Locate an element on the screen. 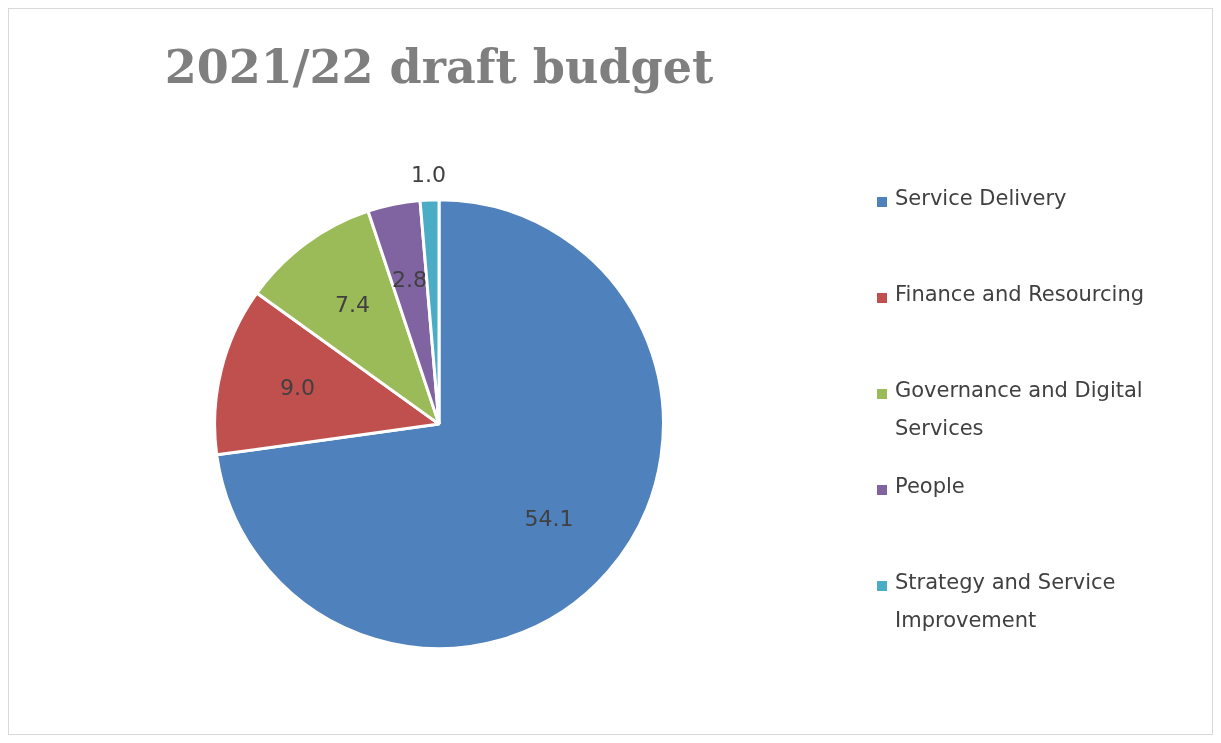 This screenshot has height=743, width=1221. legend-label: Service Delivery is located at coordinates (981, 198).